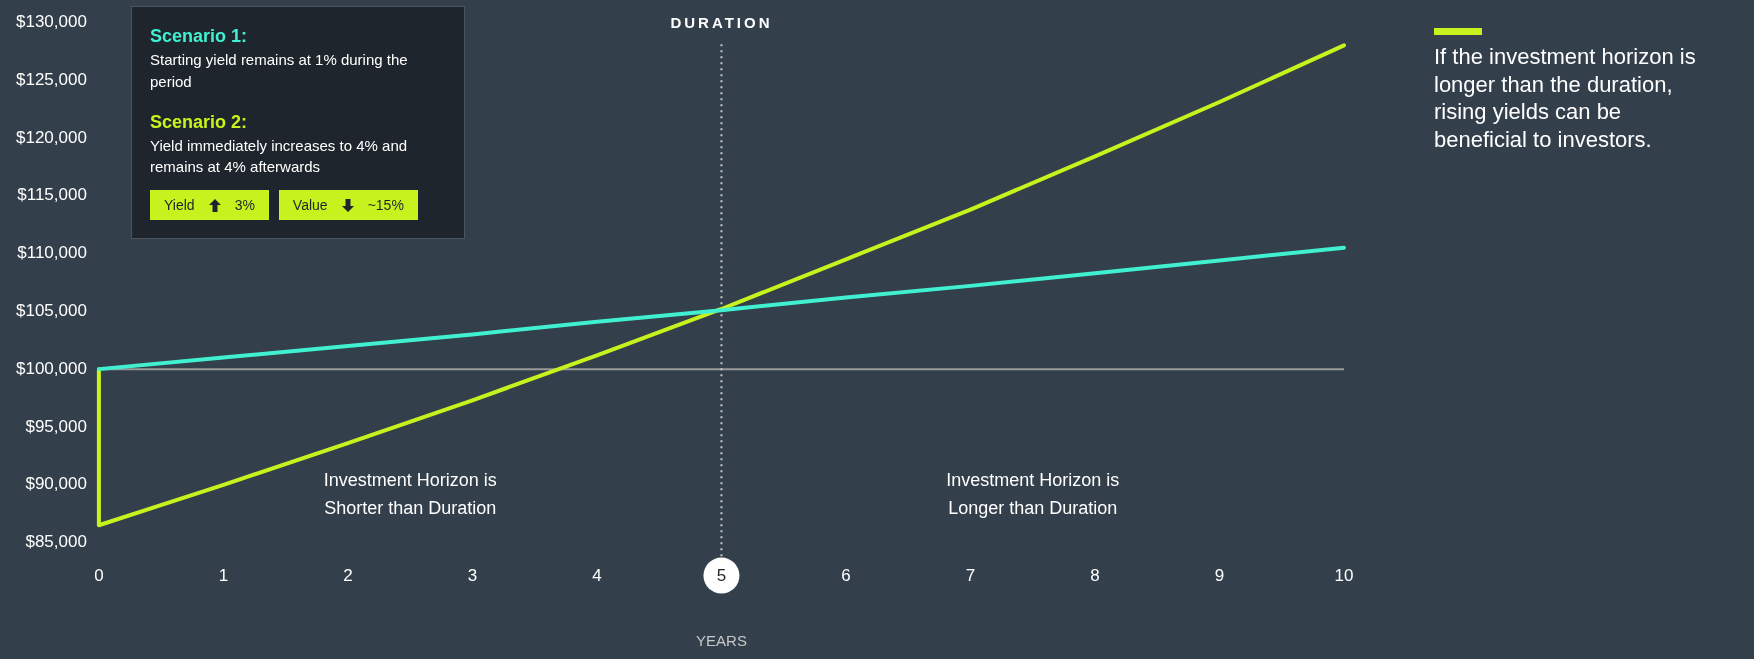  I want to click on x-tick-label: 8, so click(1095, 576).